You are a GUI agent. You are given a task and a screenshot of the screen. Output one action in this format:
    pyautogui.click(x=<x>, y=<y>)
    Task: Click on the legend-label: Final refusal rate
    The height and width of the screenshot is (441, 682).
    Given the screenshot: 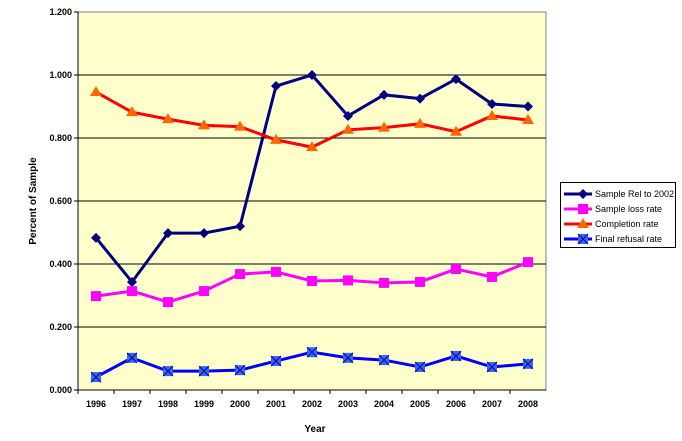 What is the action you would take?
    pyautogui.click(x=629, y=238)
    